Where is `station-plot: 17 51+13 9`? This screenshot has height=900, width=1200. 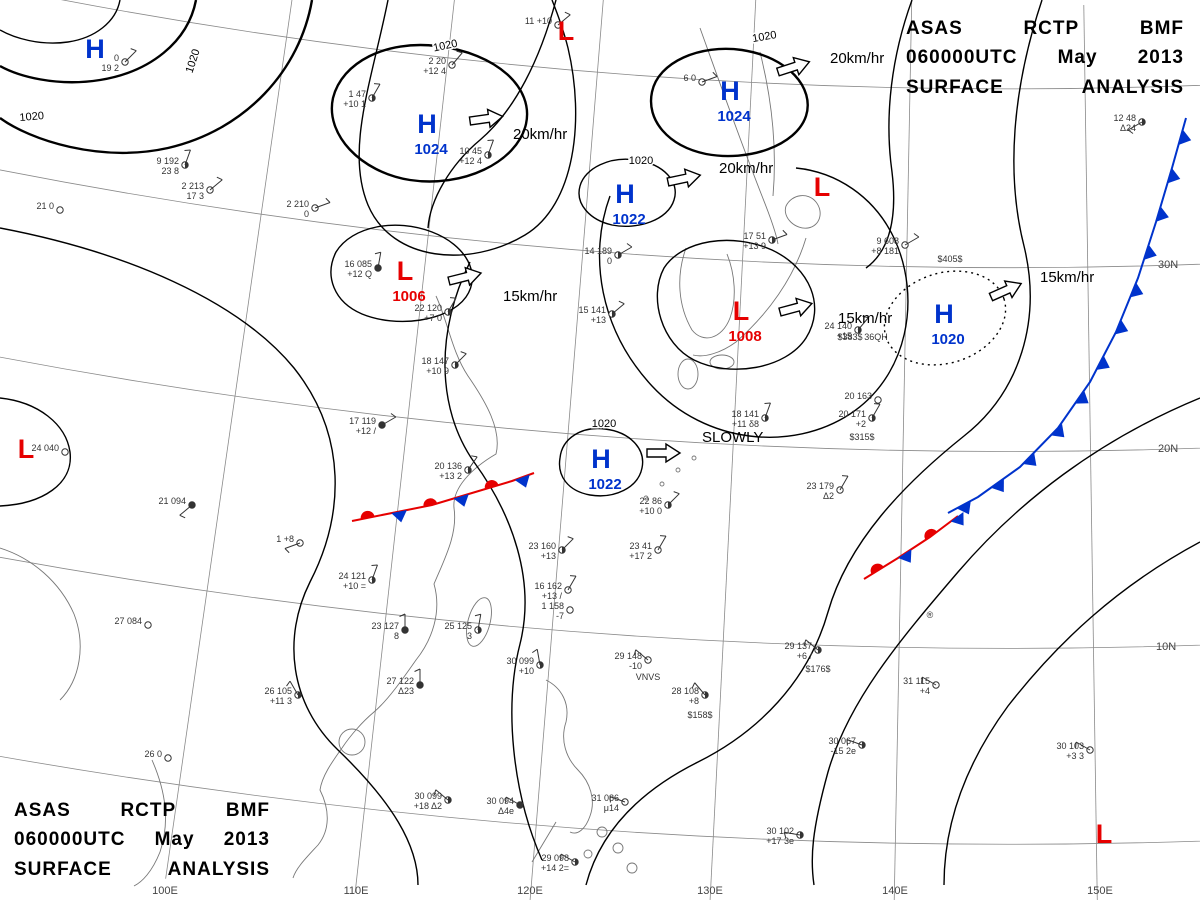 station-plot: 17 51+13 9 is located at coordinates (765, 240).